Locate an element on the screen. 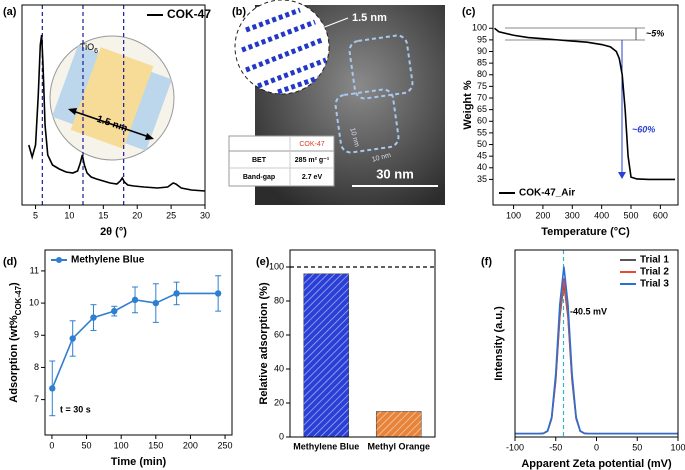 This screenshot has height=470, width=685. y-tick-label: 9 is located at coordinates (36, 335).